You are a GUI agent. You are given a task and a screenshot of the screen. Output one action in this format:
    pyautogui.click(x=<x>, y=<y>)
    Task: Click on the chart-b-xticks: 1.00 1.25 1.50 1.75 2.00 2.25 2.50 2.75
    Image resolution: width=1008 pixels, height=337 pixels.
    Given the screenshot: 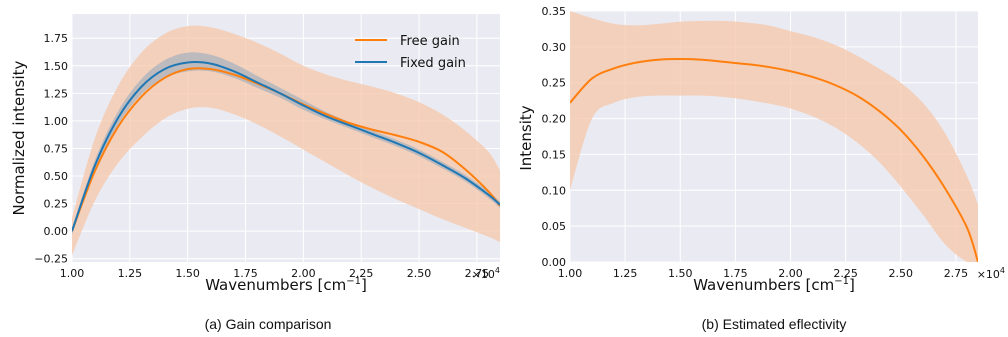 What is the action you would take?
    pyautogui.click(x=763, y=273)
    